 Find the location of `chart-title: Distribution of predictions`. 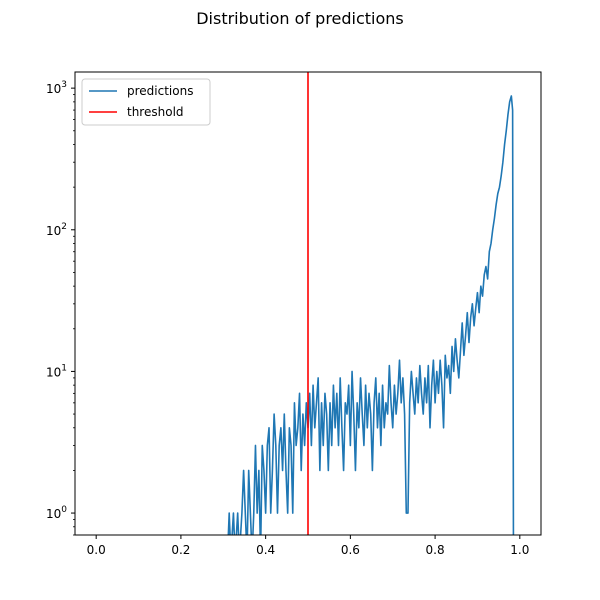

chart-title: Distribution of predictions is located at coordinates (300, 18).